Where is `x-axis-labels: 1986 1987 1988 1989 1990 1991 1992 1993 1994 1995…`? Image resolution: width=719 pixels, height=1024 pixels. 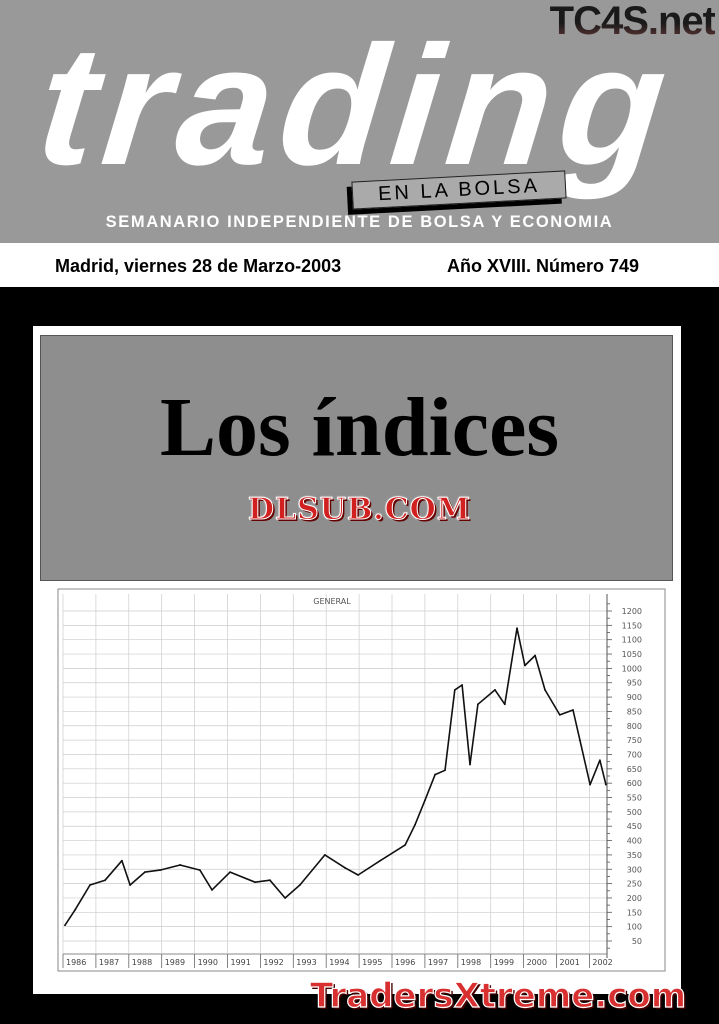 x-axis-labels: 1986 1987 1988 1989 1990 1991 1992 1993 1994 1995… is located at coordinates (337, 961).